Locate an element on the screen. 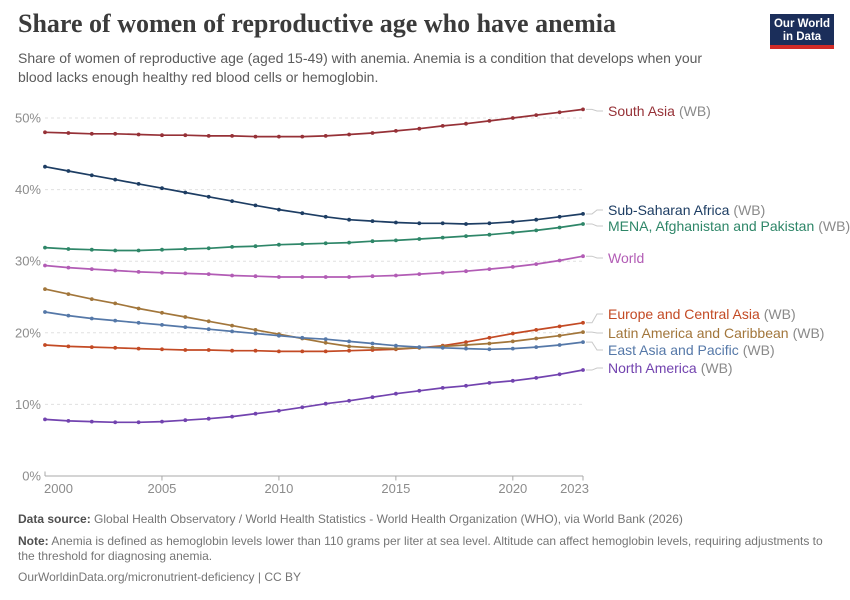 The width and height of the screenshot is (850, 600). series-world is located at coordinates (314, 266).